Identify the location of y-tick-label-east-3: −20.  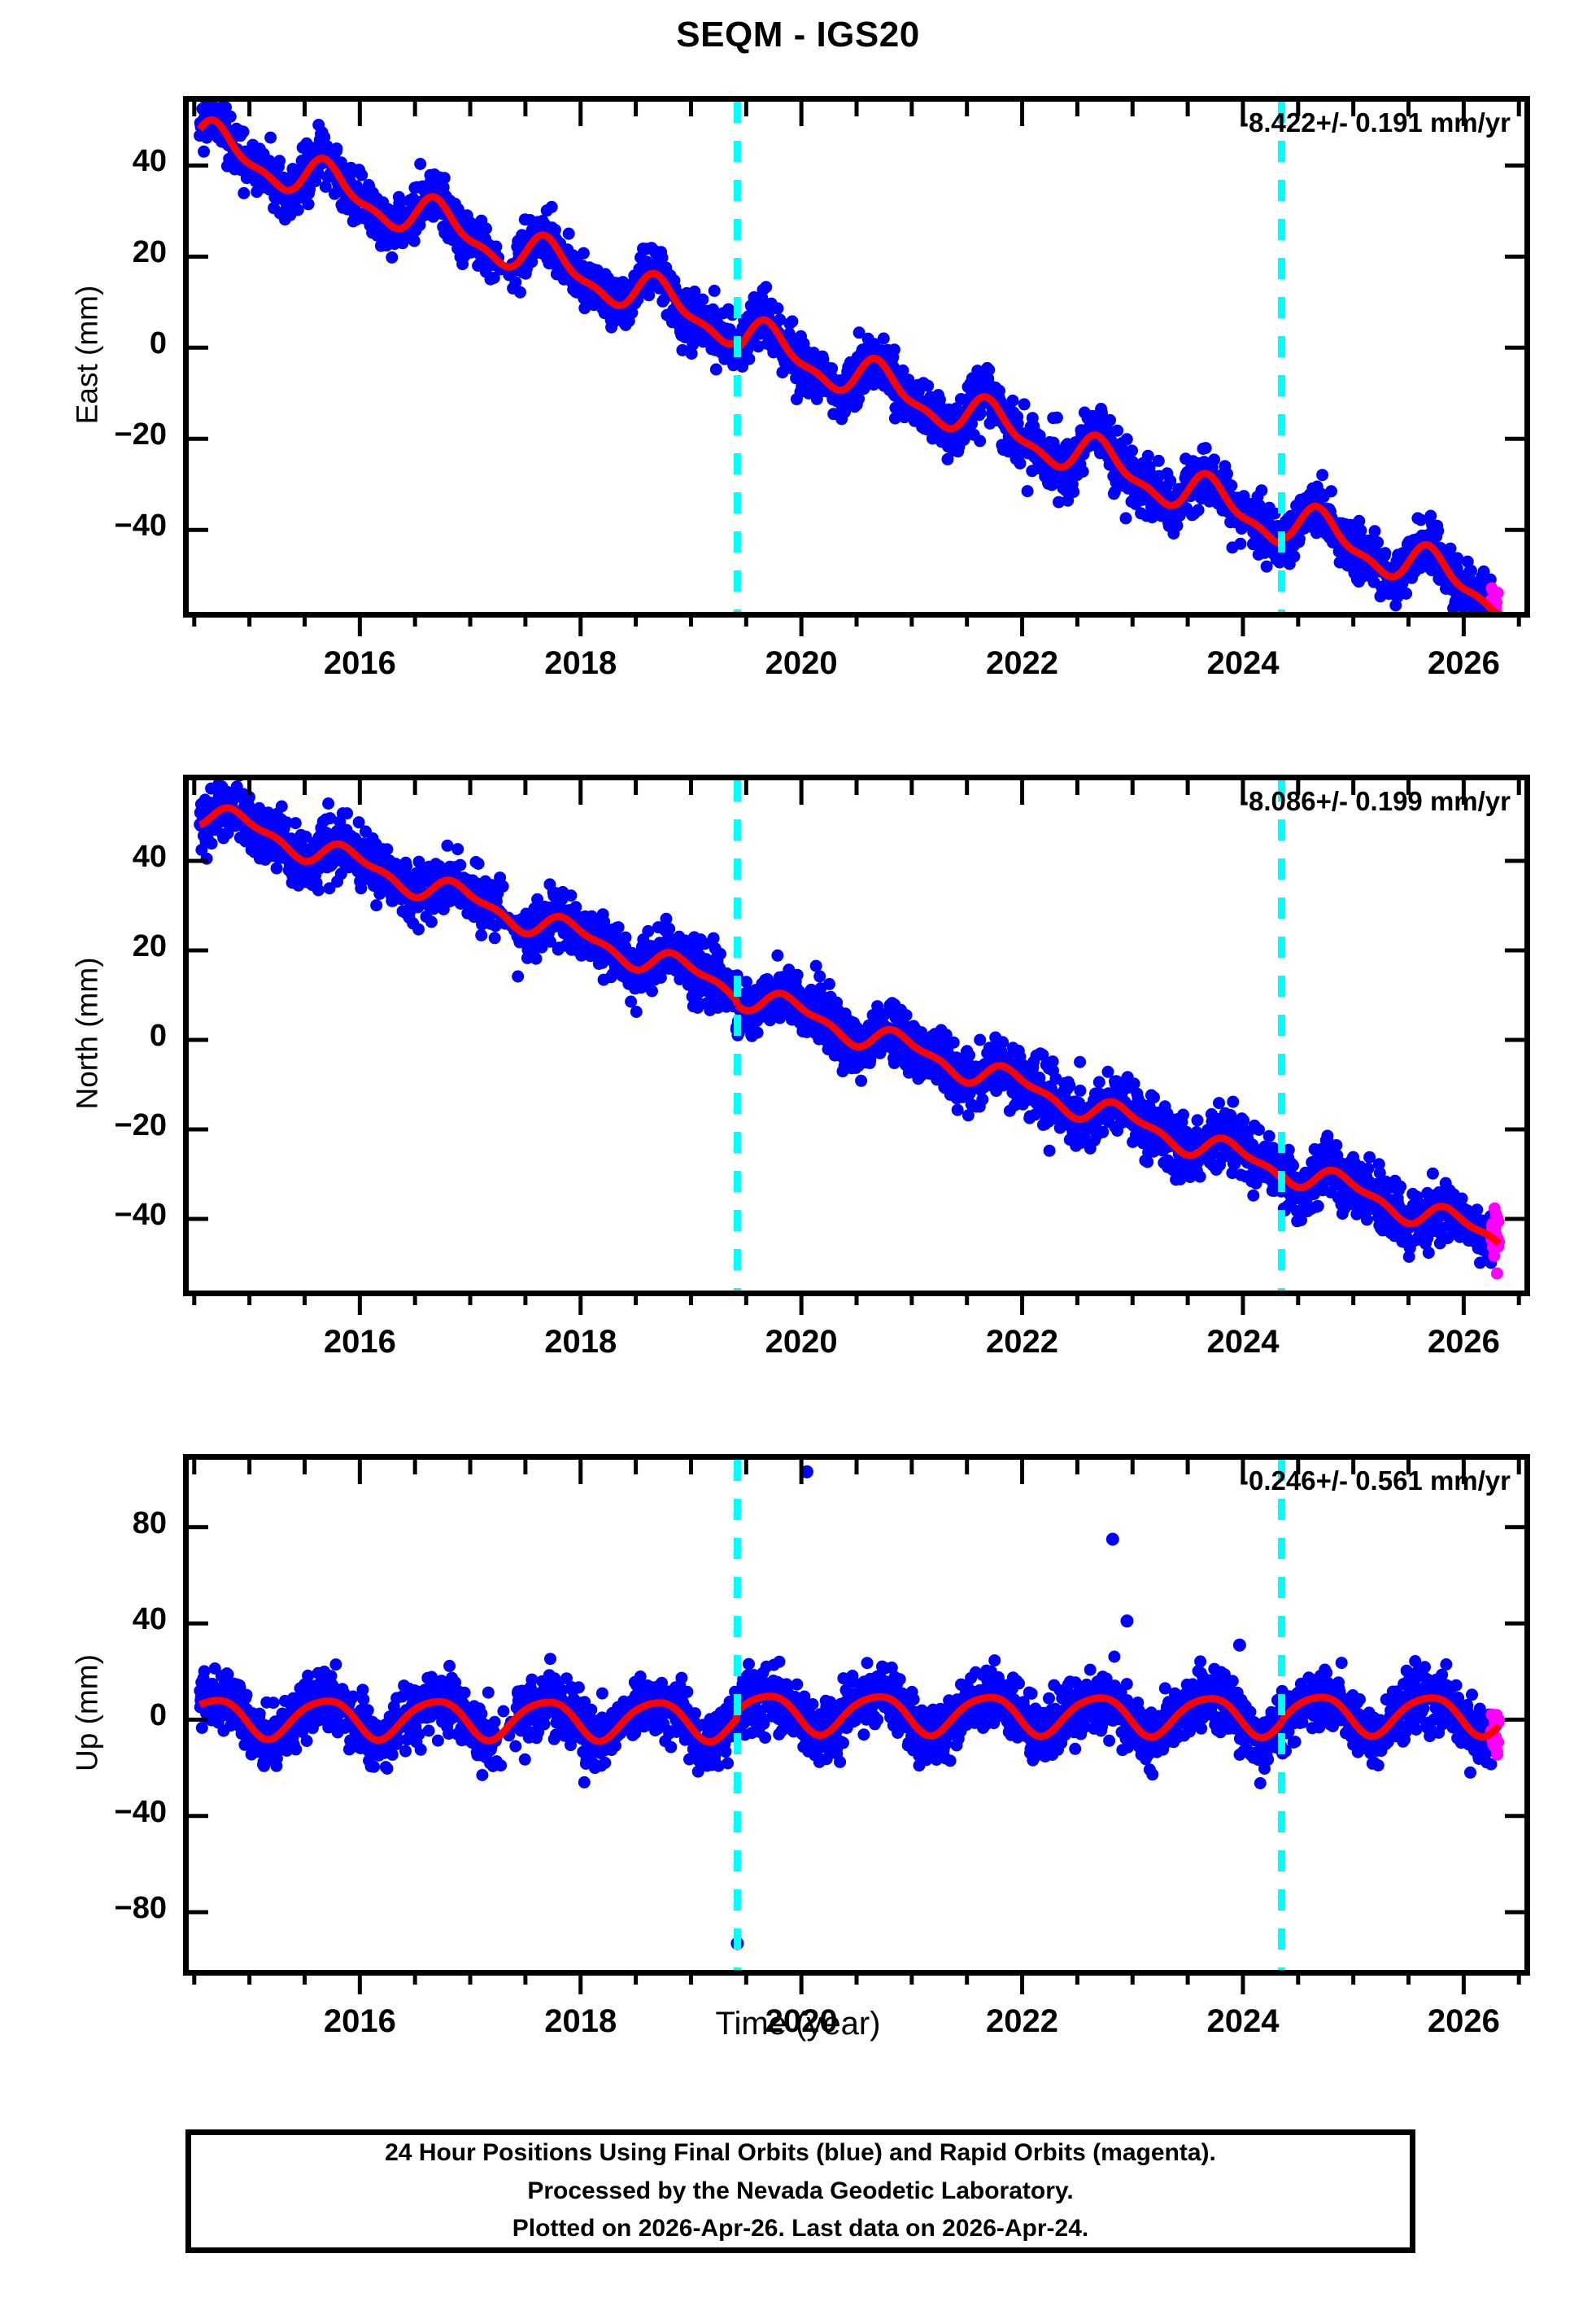
(140, 434).